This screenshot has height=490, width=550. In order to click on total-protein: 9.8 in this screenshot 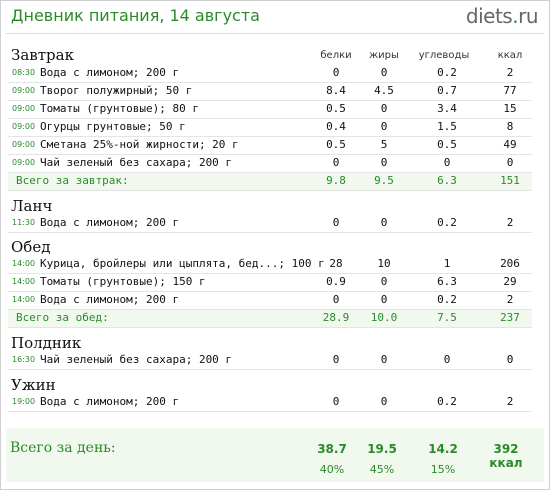, I will do `click(336, 180)`.